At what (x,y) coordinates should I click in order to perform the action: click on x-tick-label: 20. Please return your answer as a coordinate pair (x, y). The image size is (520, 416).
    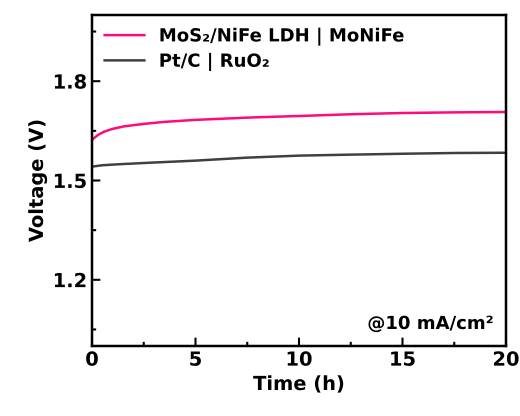
    Looking at the image, I should click on (506, 358).